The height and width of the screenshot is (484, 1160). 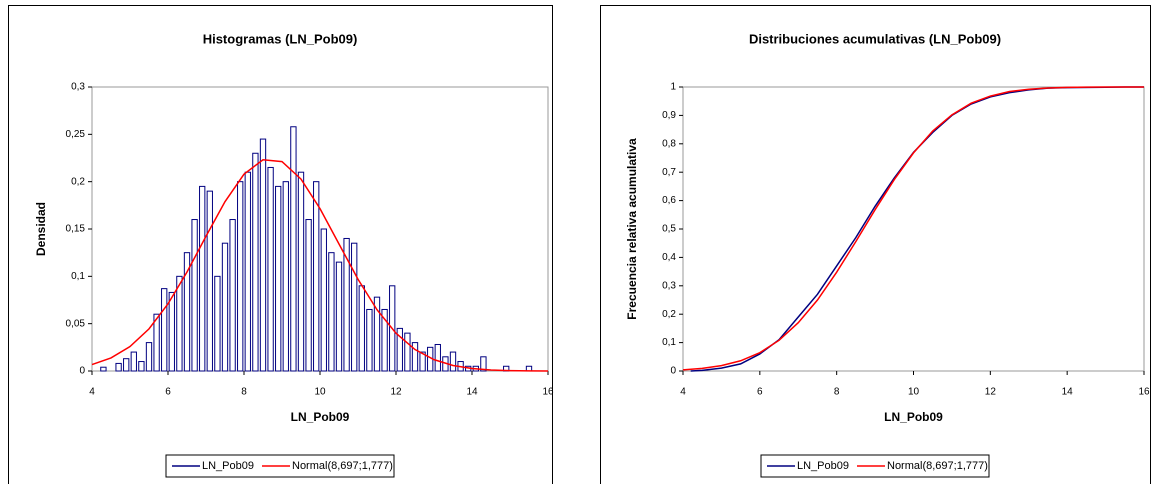 What do you see at coordinates (76, 134) in the screenshot?
I see `y-tick-label: 0,25` at bounding box center [76, 134].